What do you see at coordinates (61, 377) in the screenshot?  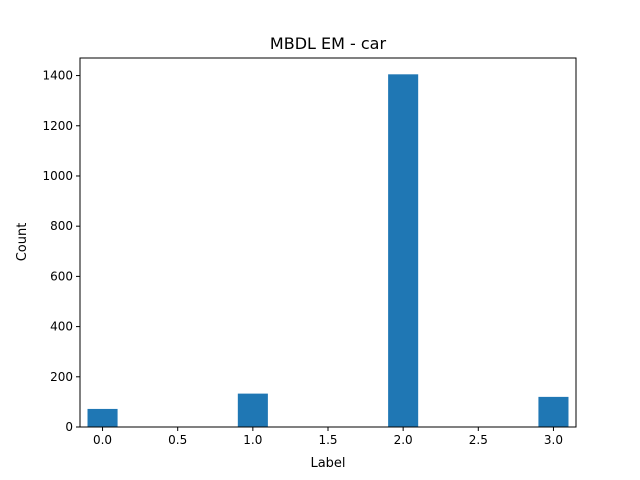 I see `y-tick-label: 200` at bounding box center [61, 377].